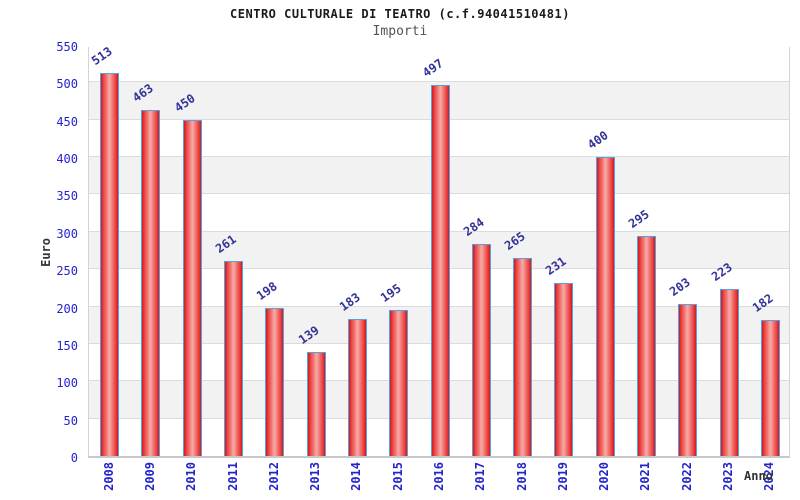 This screenshot has width=800, height=500. What do you see at coordinates (108, 476) in the screenshot?
I see `x-tick-label-text: 2008` at bounding box center [108, 476].